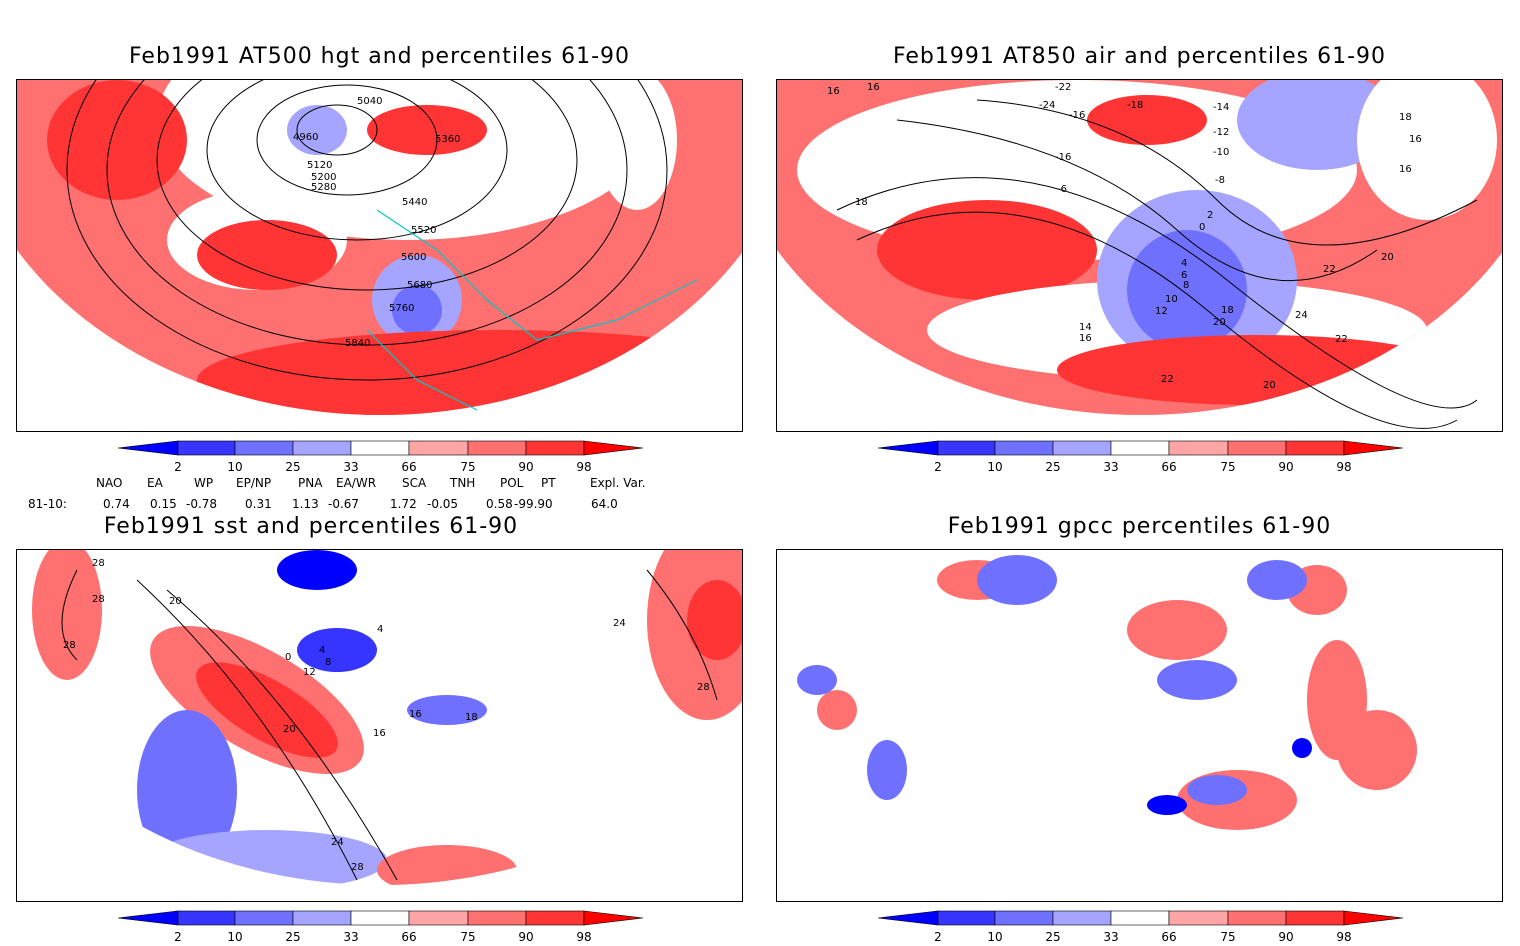 The image size is (1520, 946). What do you see at coordinates (1139, 526) in the screenshot?
I see `panel-title-gpcc: Feb1991 gpcc percentiles 61-90` at bounding box center [1139, 526].